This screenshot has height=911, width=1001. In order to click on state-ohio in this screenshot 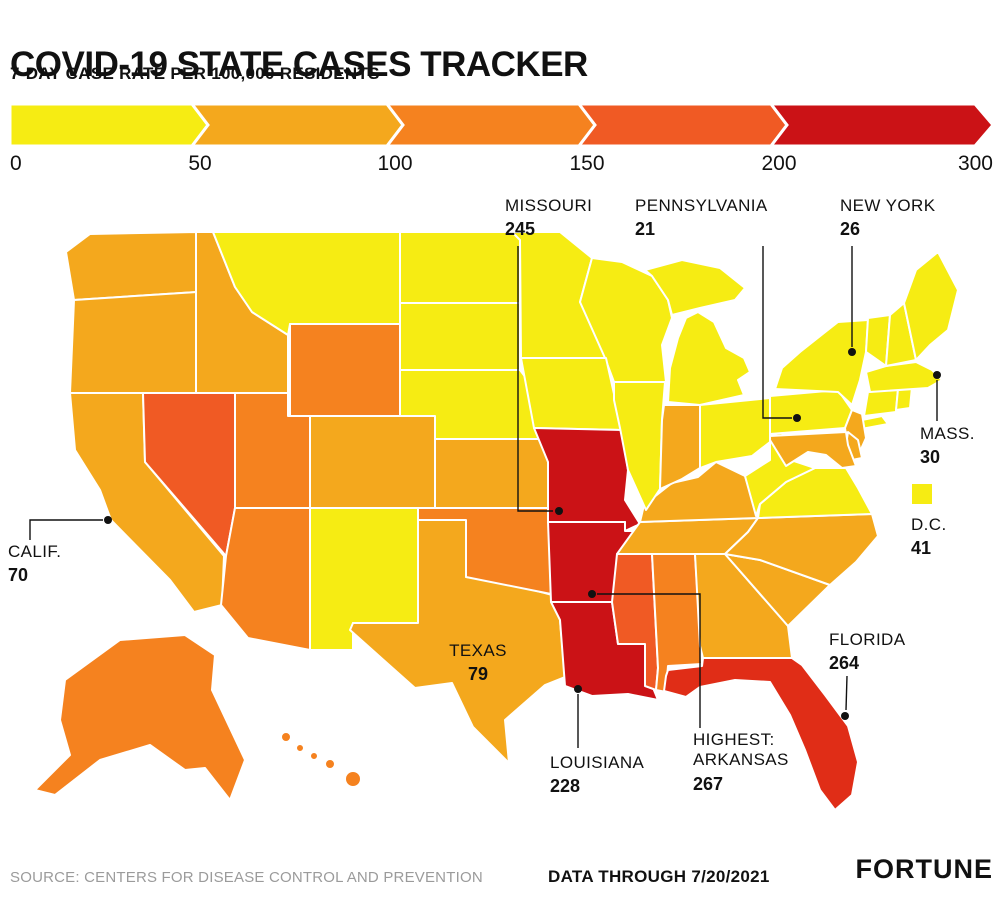, I will do `click(735, 433)`.